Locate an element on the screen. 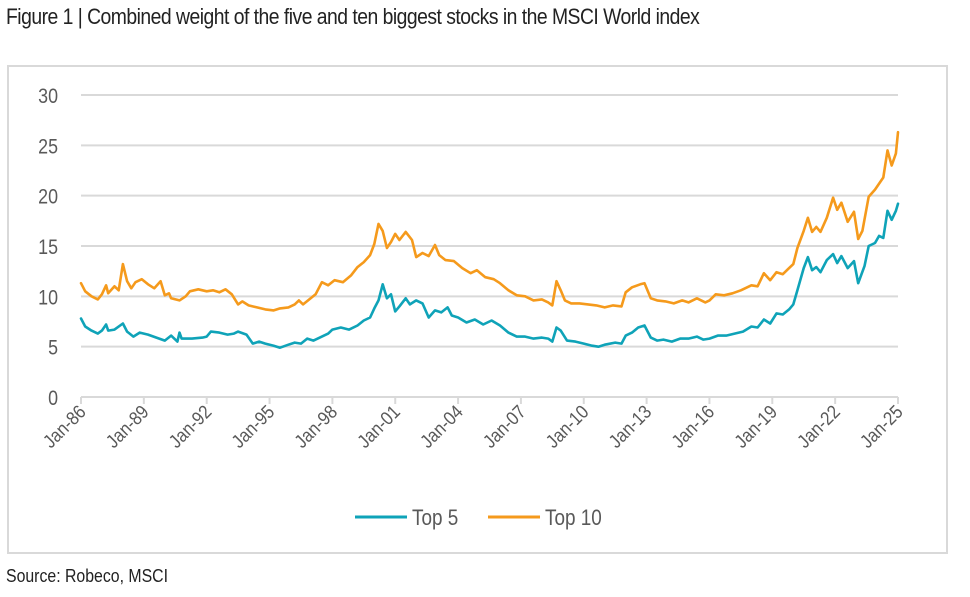  x-tick-label: Jan-19 is located at coordinates (755, 426).